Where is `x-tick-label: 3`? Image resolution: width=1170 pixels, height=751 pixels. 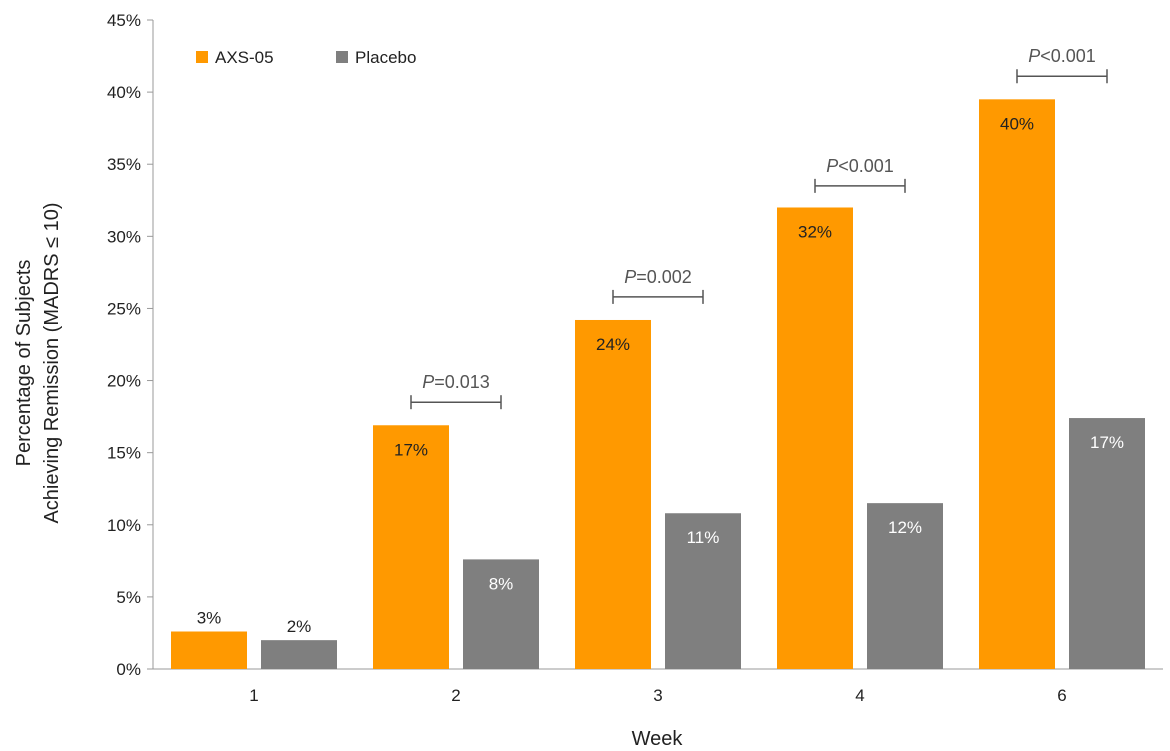 x-tick-label: 3 is located at coordinates (657, 695).